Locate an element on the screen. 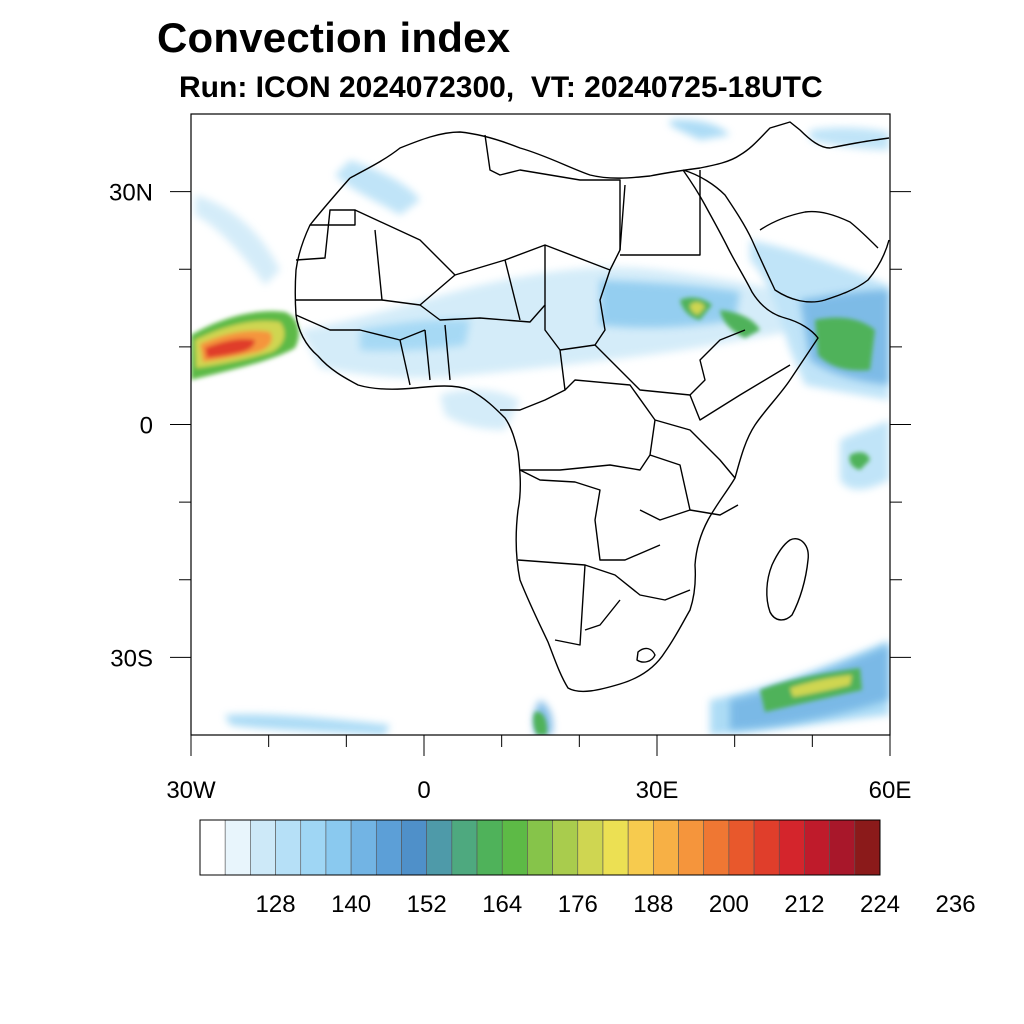 This screenshot has width=1024, height=1024. x-tick-label: 0 is located at coordinates (423, 790).